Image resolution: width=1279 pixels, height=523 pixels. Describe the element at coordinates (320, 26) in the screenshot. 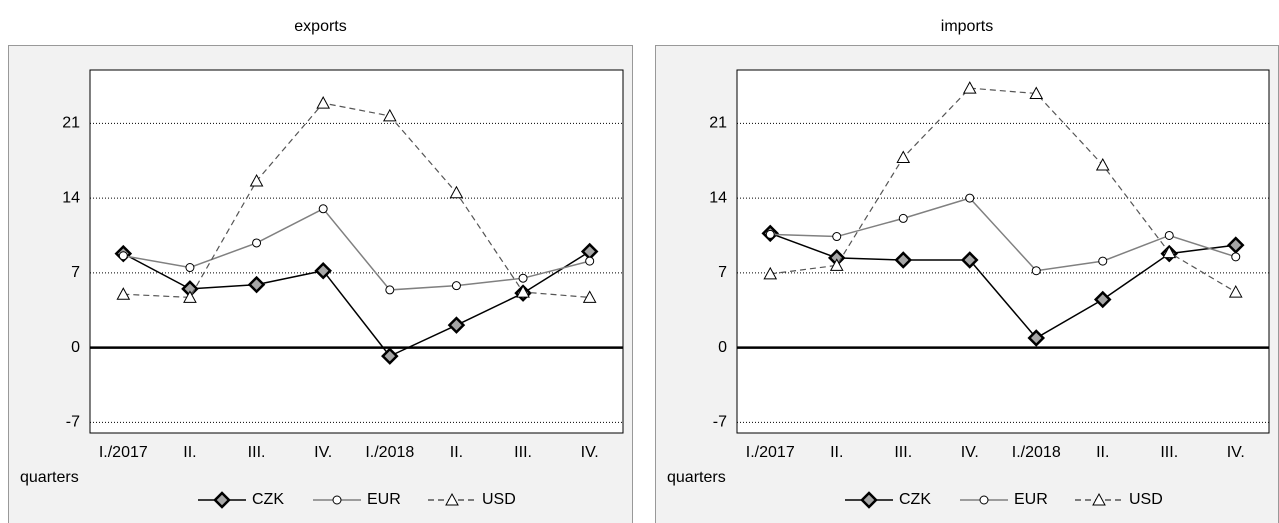

I see `chart-title: exports` at that location.